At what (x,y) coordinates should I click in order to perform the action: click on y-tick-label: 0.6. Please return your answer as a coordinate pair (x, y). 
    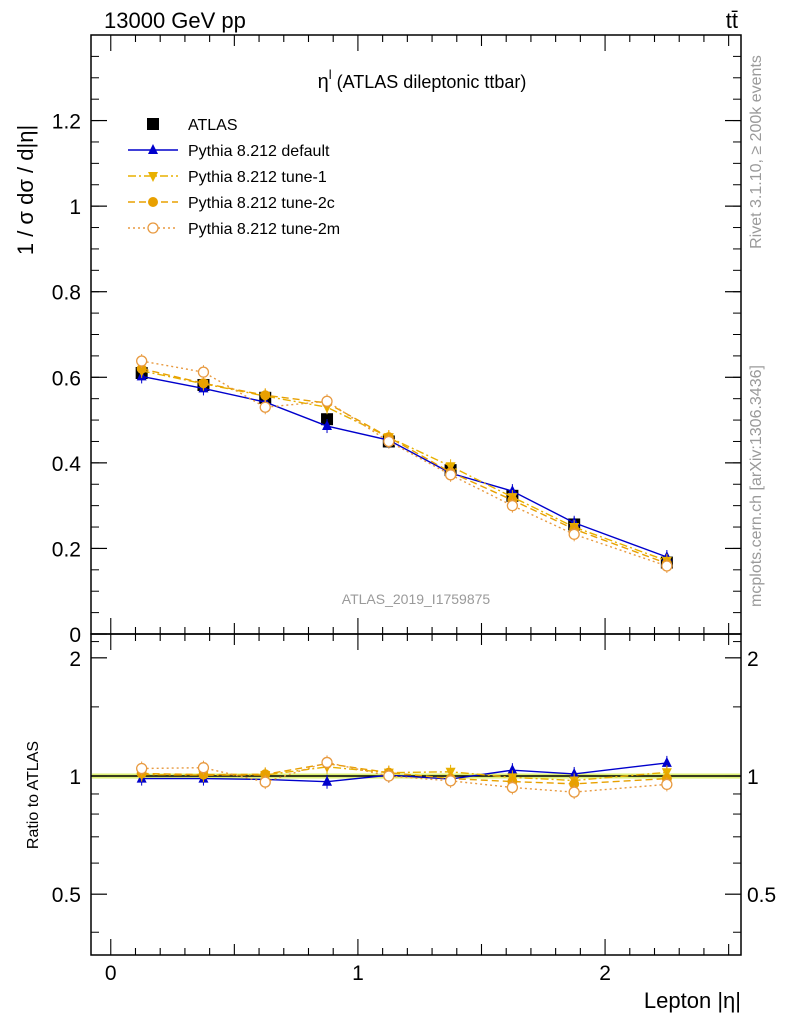
    Looking at the image, I should click on (66, 378).